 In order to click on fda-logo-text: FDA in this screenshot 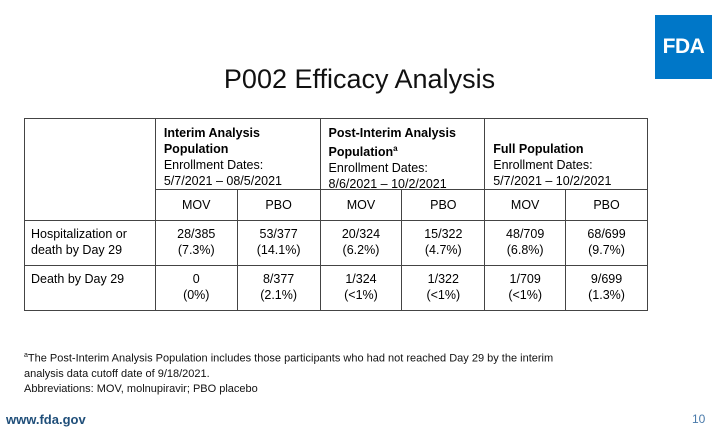, I will do `click(683, 46)`.